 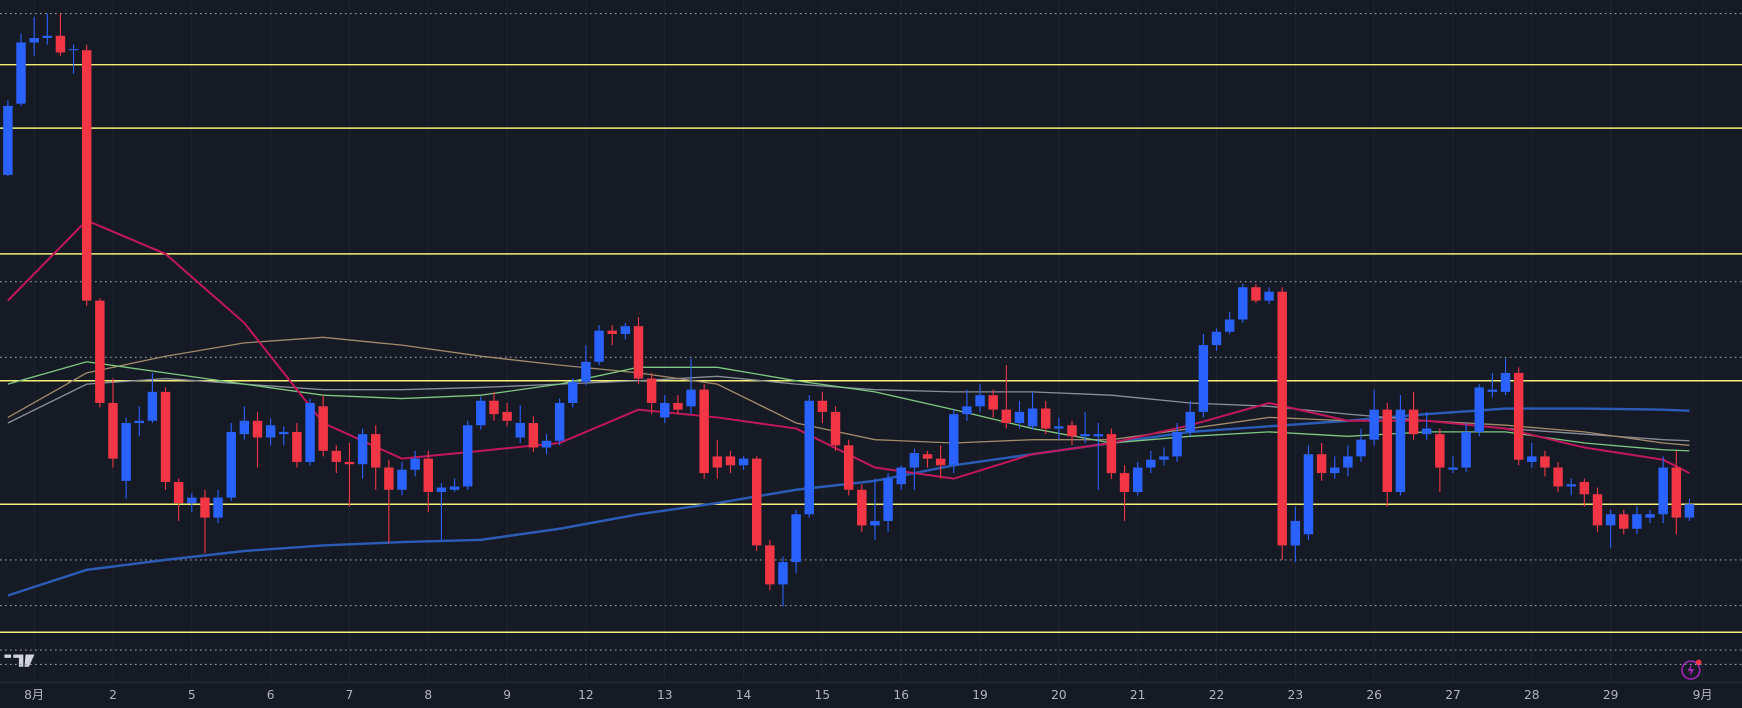 What do you see at coordinates (1691, 669) in the screenshot?
I see `alert-icon` at bounding box center [1691, 669].